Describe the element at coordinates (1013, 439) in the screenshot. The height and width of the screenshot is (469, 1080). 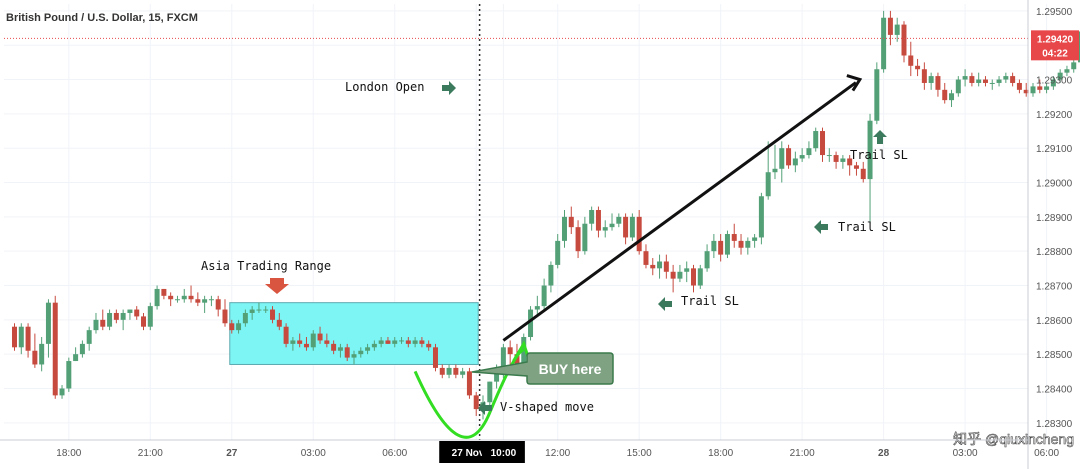
I see `watermark: 知乎 @qiuxincheng` at that location.